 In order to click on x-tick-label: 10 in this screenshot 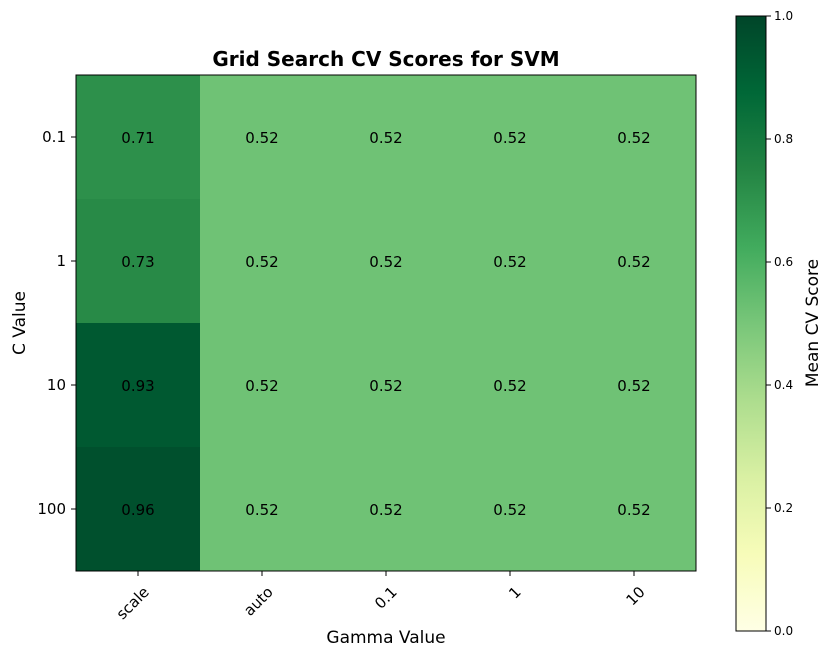, I will do `click(636, 596)`.